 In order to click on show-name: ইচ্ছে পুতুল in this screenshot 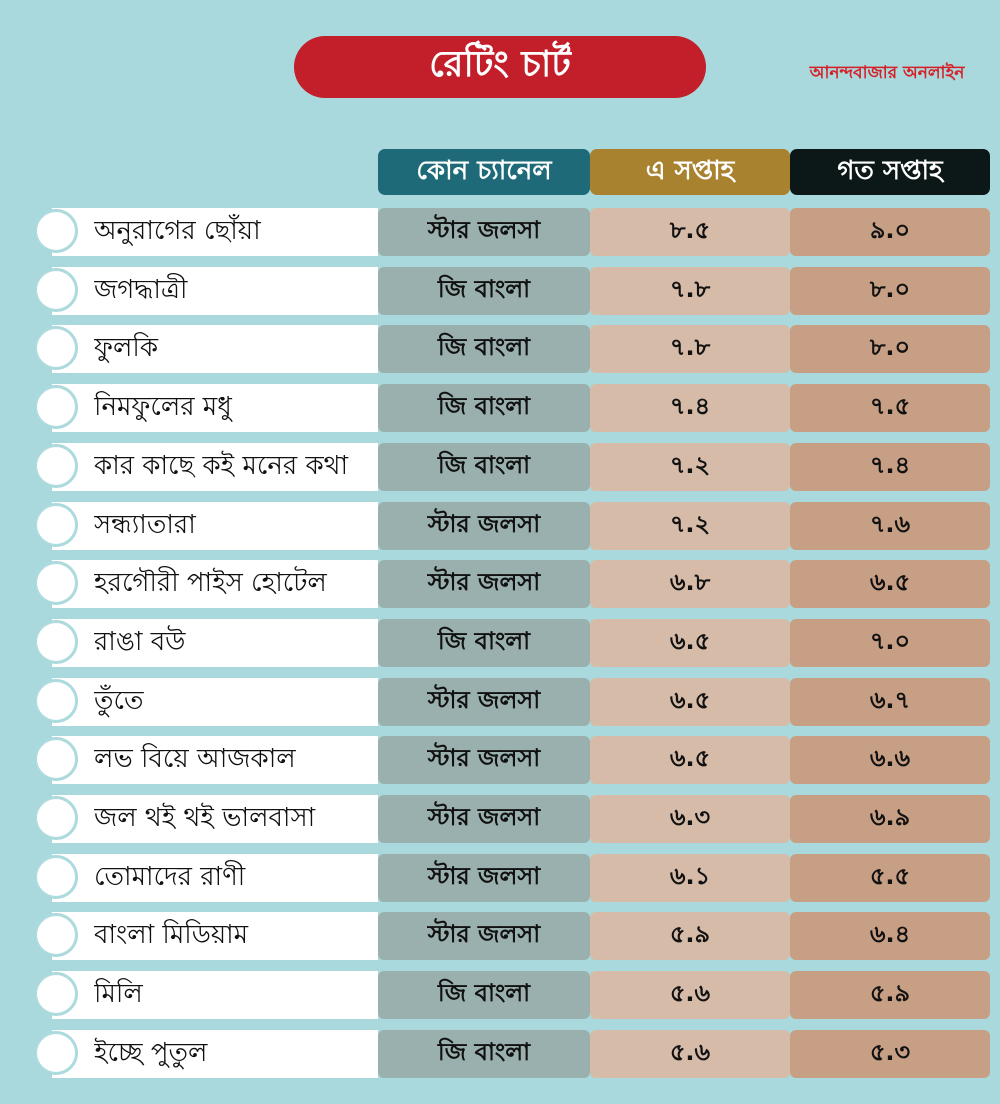, I will do `click(151, 1053)`.